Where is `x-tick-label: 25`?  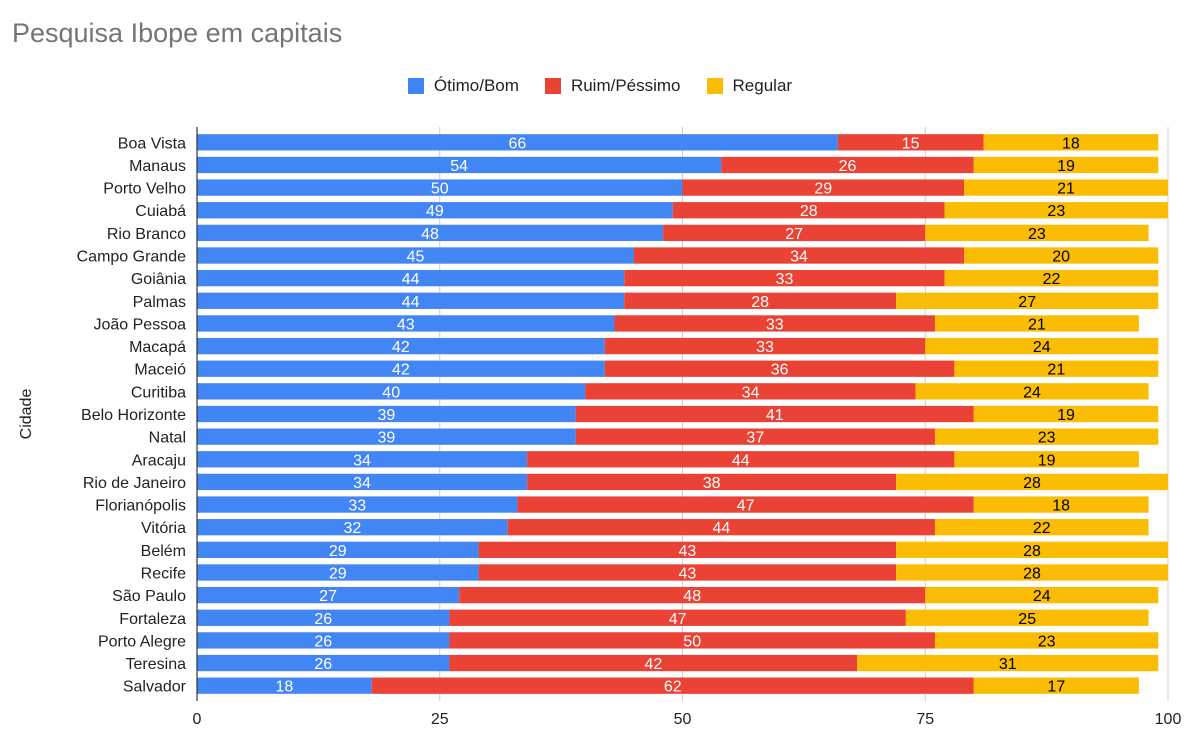 x-tick-label: 25 is located at coordinates (440, 719).